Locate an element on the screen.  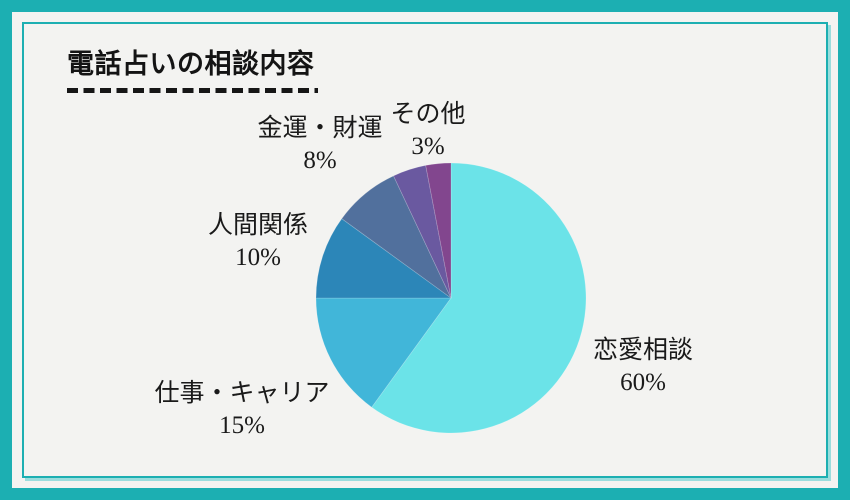
slice-label-relationships-name: 人間関係 is located at coordinates (258, 225).